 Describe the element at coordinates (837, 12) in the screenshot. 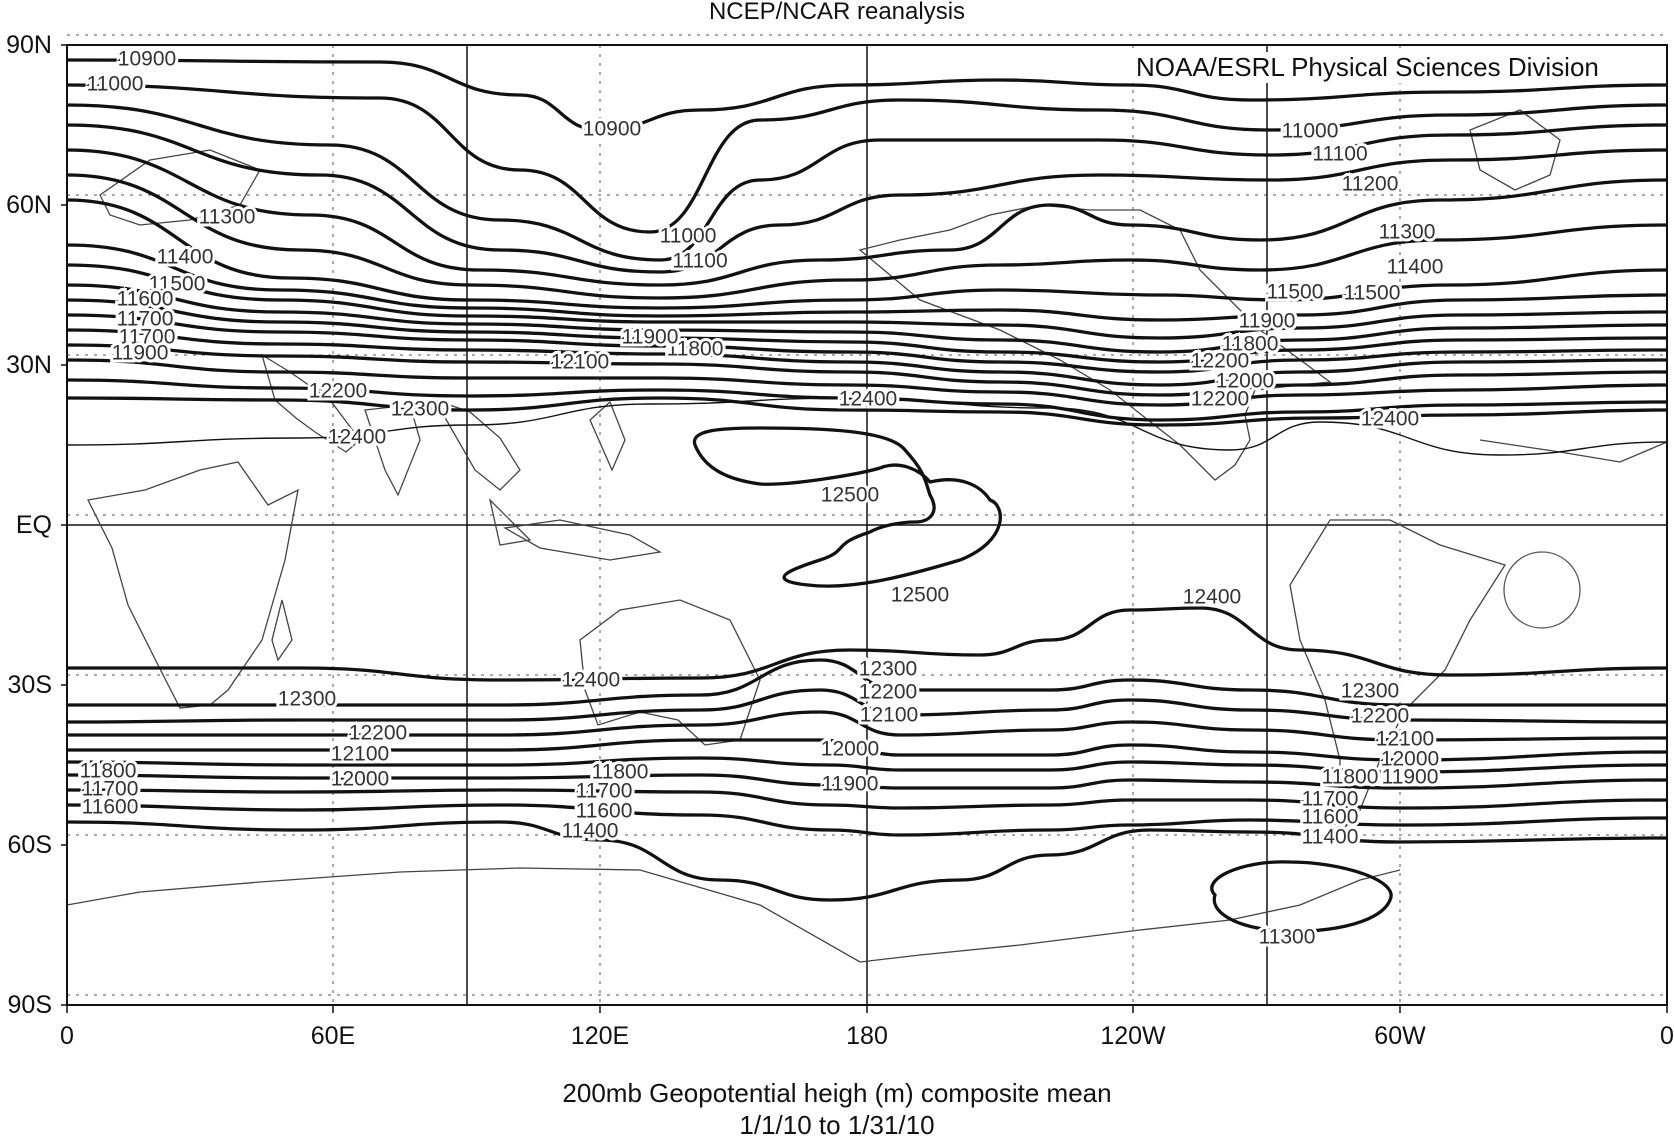

I see `figure-title: NCEP/NCAR reanalysis` at that location.